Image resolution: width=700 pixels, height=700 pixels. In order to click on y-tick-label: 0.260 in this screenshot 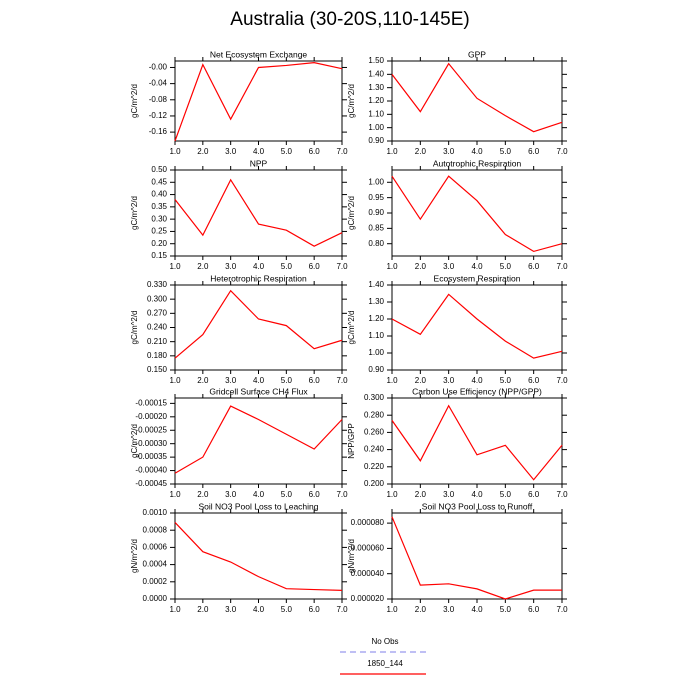, I will do `click(374, 432)`.